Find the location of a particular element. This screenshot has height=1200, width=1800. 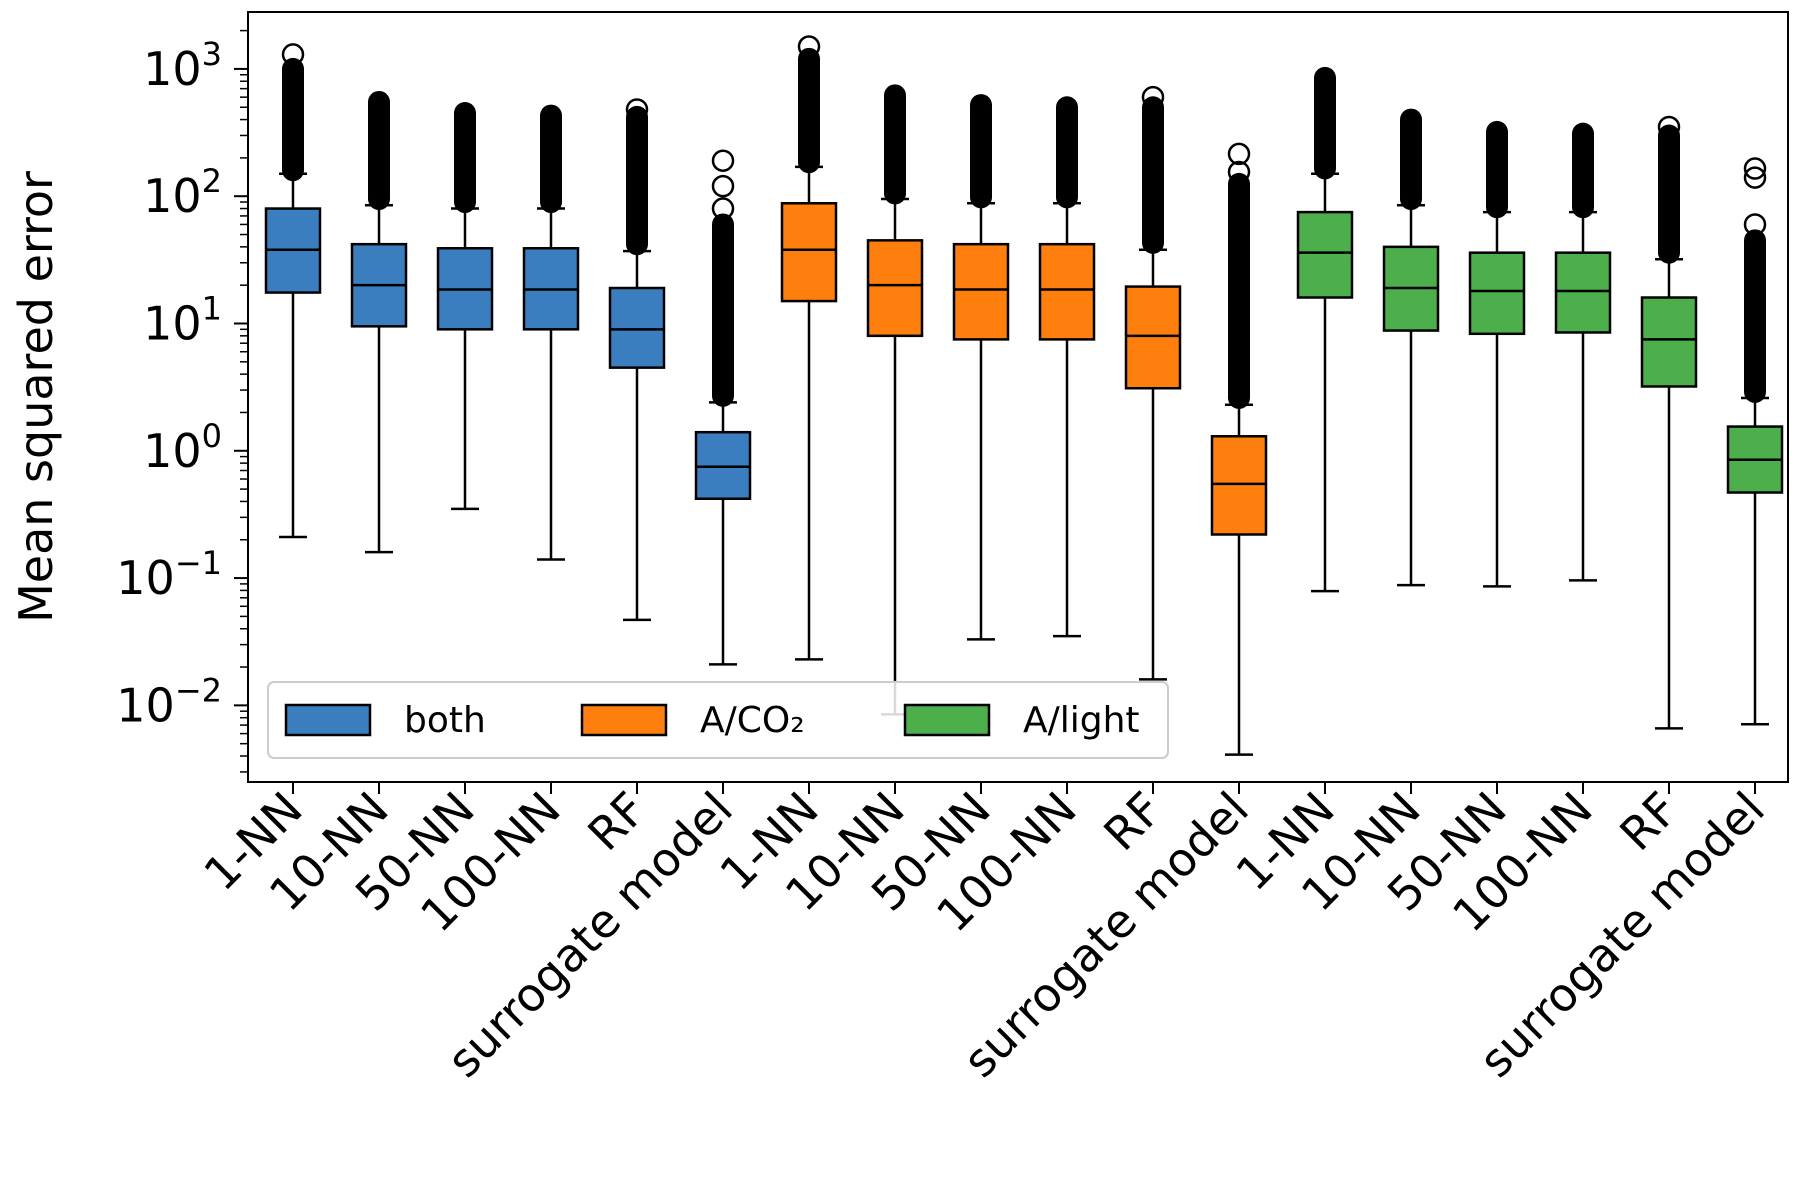

y-tick-label: 10¹ is located at coordinates (182, 319).